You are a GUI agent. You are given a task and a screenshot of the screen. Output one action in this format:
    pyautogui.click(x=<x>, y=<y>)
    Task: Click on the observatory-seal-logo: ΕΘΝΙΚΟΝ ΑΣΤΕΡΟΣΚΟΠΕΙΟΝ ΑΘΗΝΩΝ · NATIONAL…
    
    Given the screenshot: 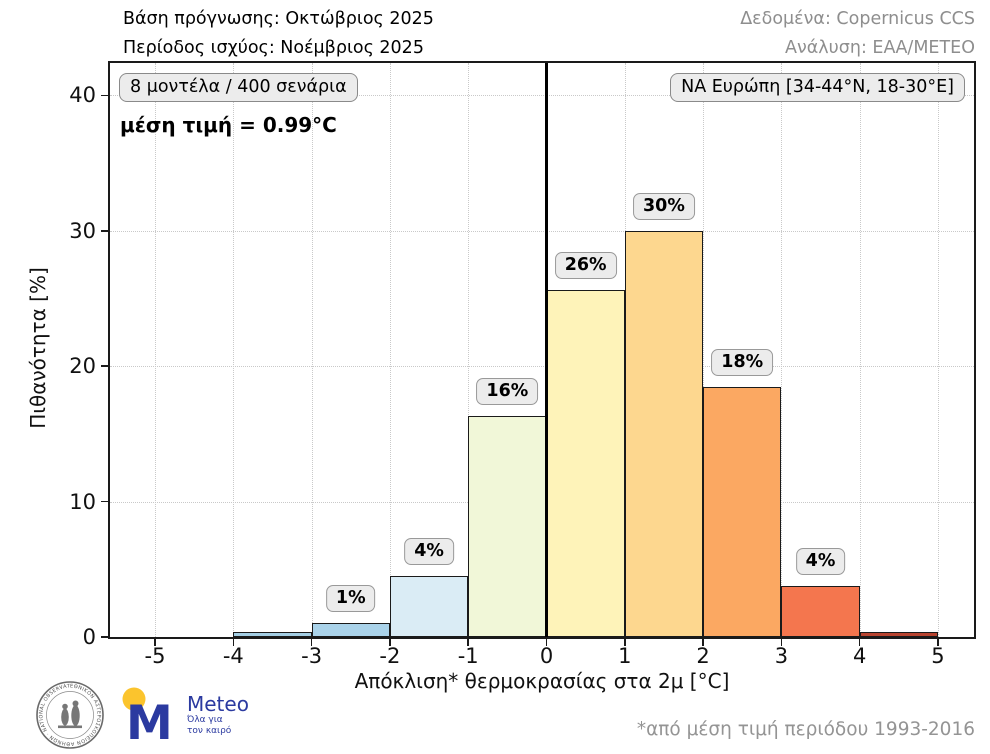 What is the action you would take?
    pyautogui.click(x=69, y=714)
    